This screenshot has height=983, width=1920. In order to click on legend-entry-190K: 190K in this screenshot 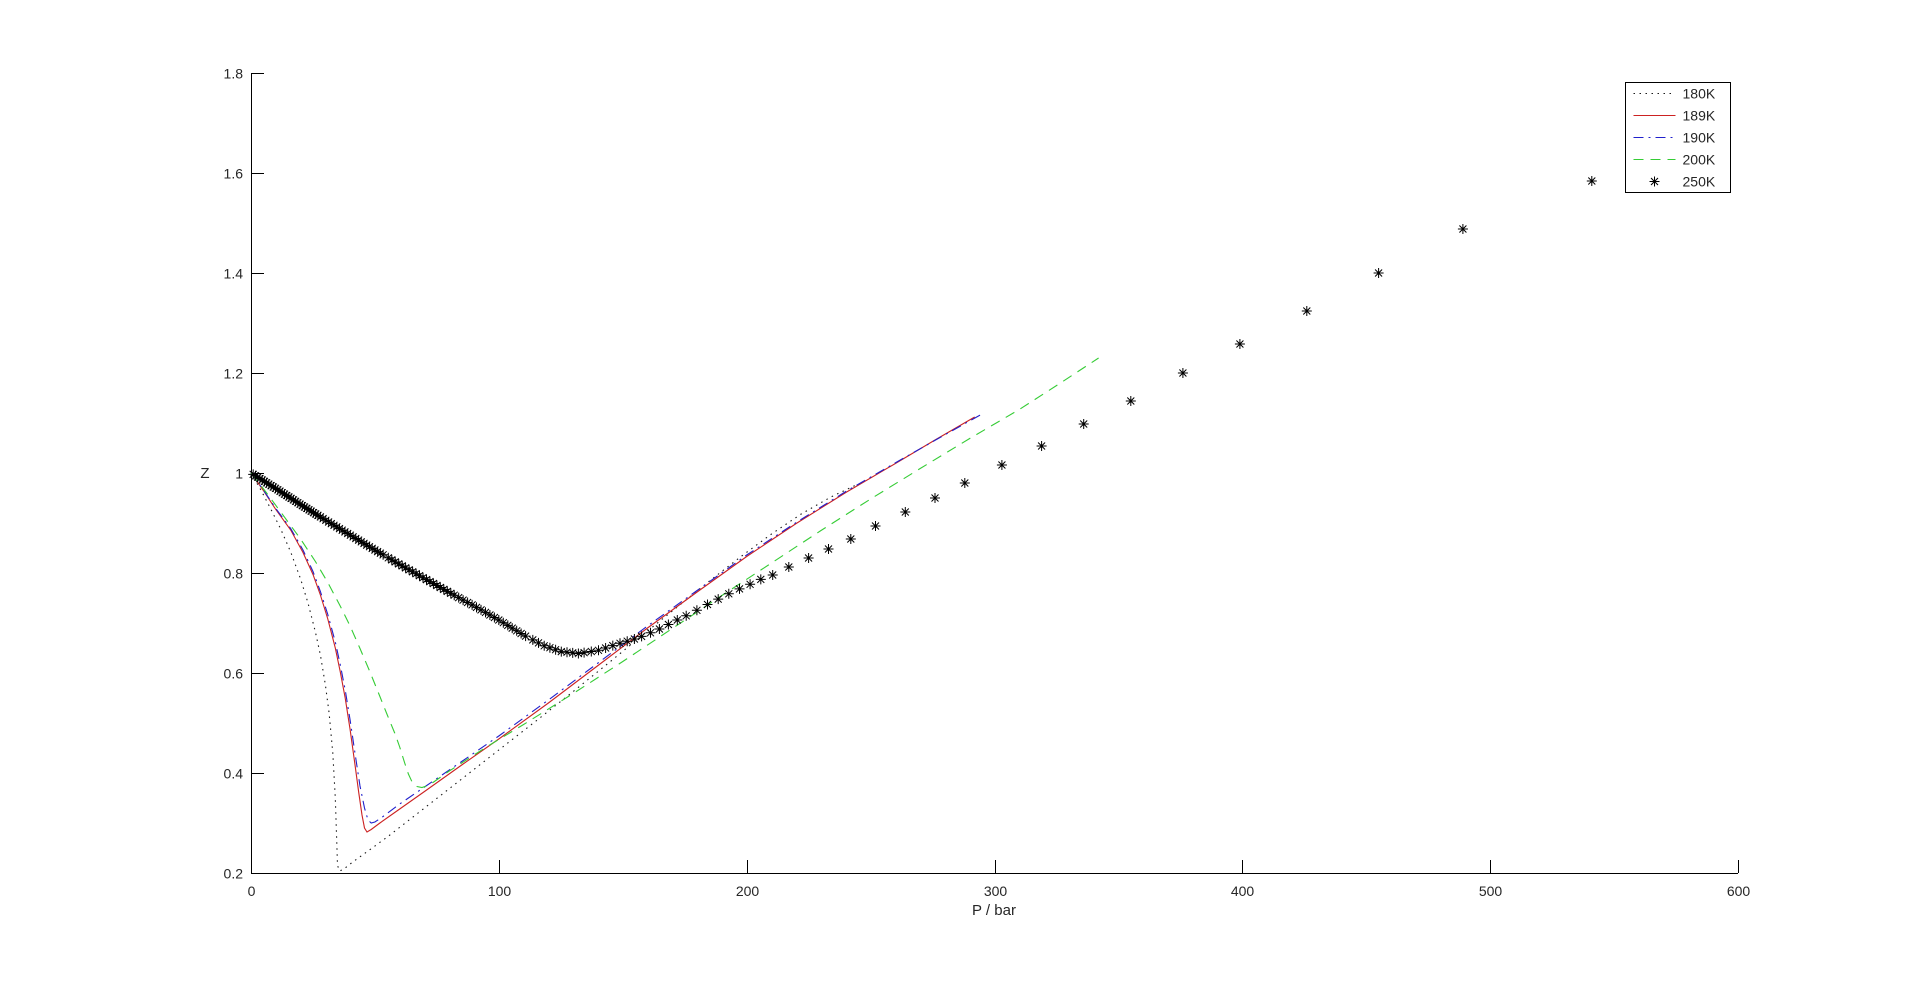, I will do `click(1674, 138)`.